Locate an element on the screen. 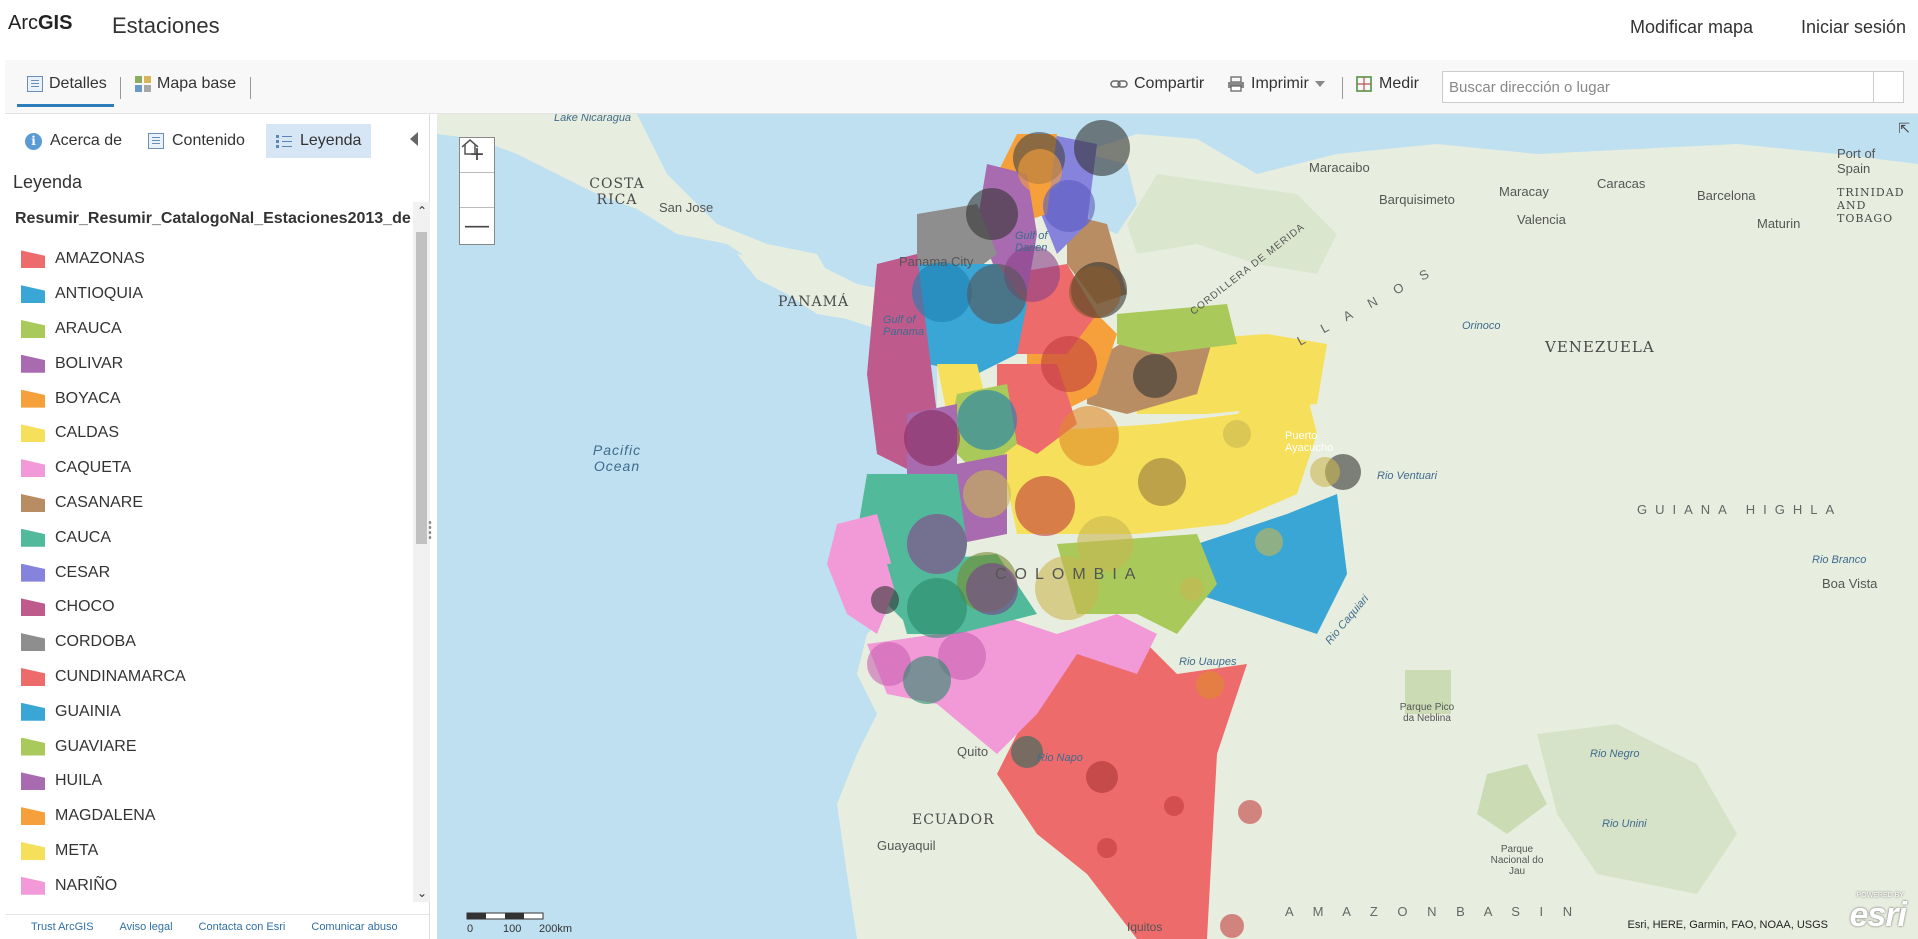  legend-item: GUAINIA is located at coordinates (209, 711).